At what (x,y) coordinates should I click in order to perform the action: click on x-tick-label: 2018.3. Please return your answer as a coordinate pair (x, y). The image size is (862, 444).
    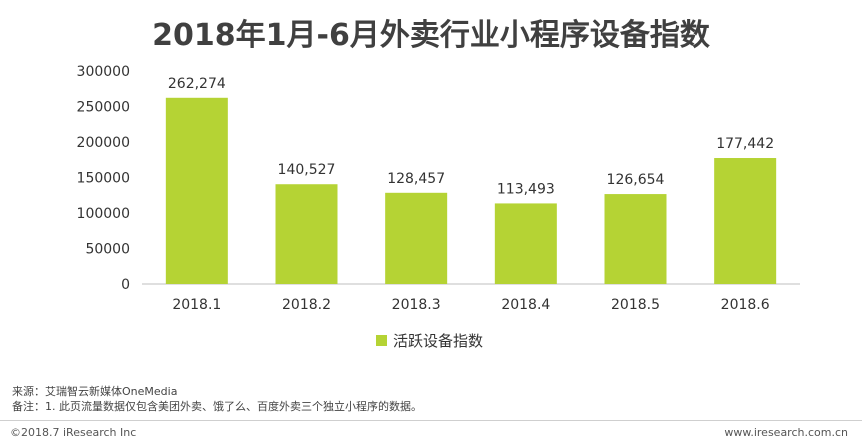
    Looking at the image, I should click on (416, 305).